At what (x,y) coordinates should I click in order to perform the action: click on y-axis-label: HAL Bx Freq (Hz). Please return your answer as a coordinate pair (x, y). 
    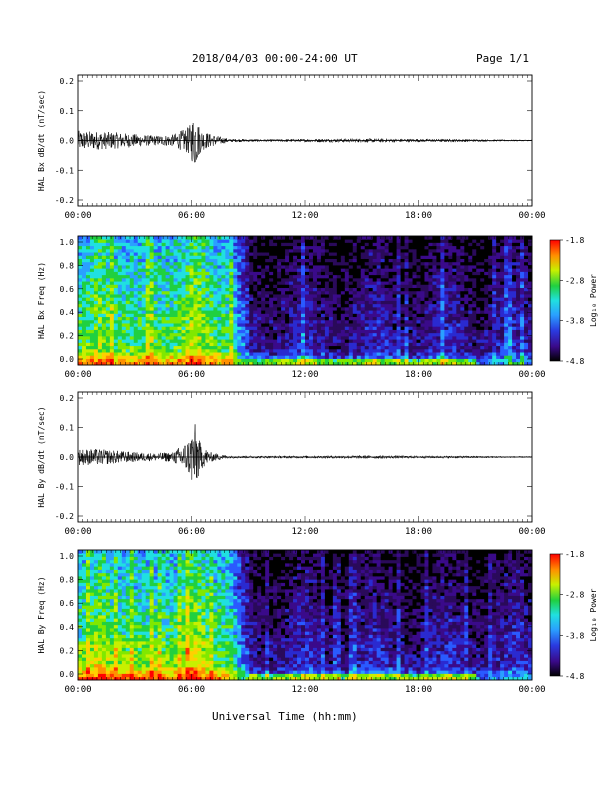
    Looking at the image, I should click on (41, 300).